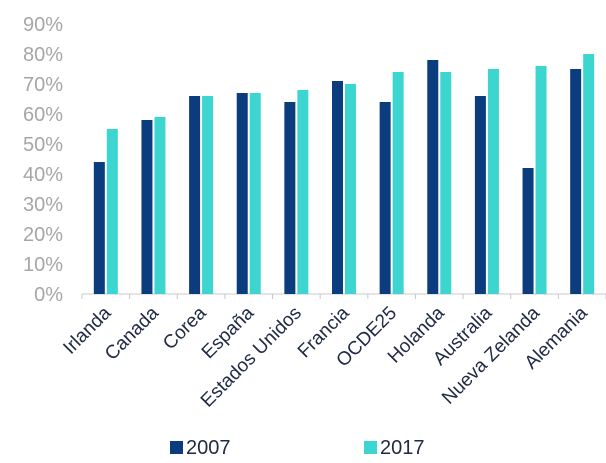 The width and height of the screenshot is (606, 463). Describe the element at coordinates (43, 235) in the screenshot. I see `y-tick-label: 20%` at that location.